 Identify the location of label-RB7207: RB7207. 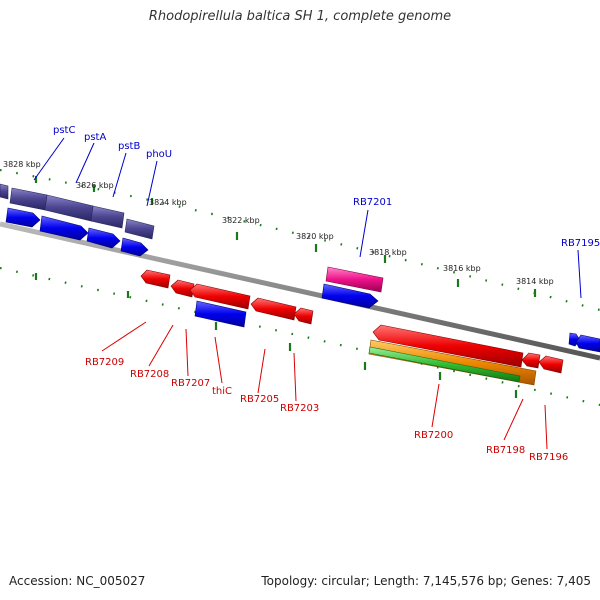
(190, 383).